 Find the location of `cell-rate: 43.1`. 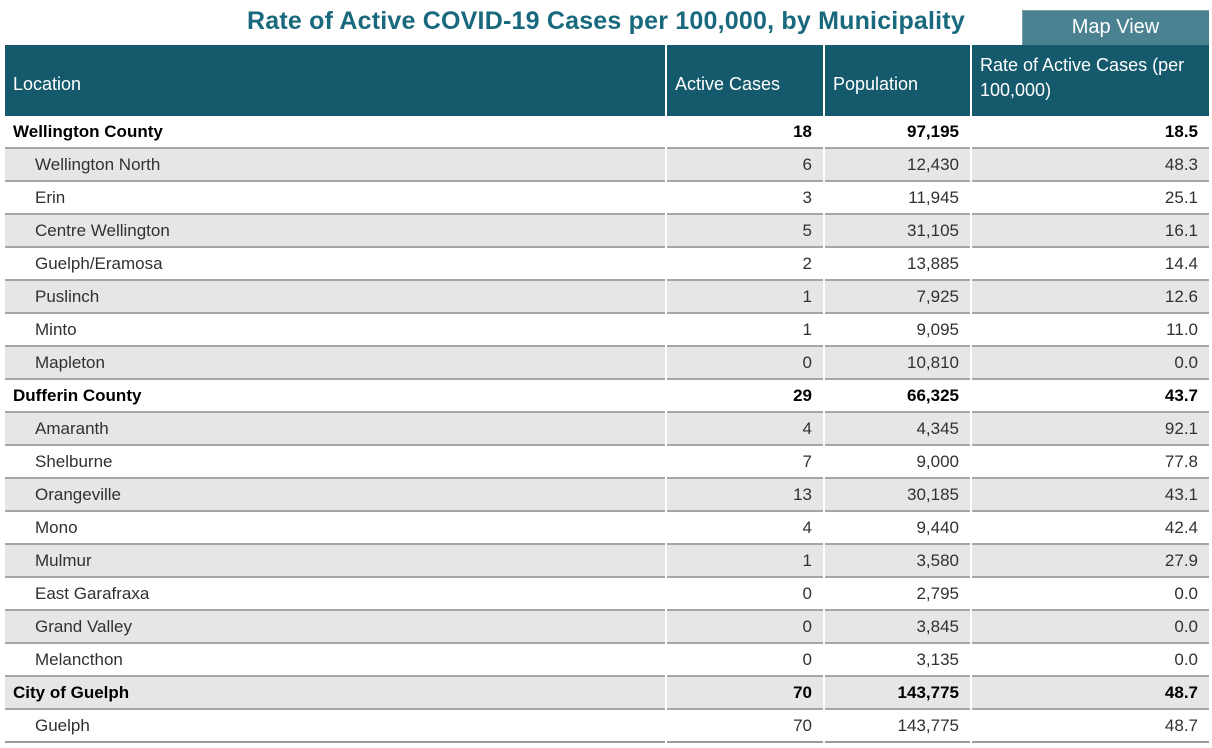

cell-rate: 43.1 is located at coordinates (1181, 494).